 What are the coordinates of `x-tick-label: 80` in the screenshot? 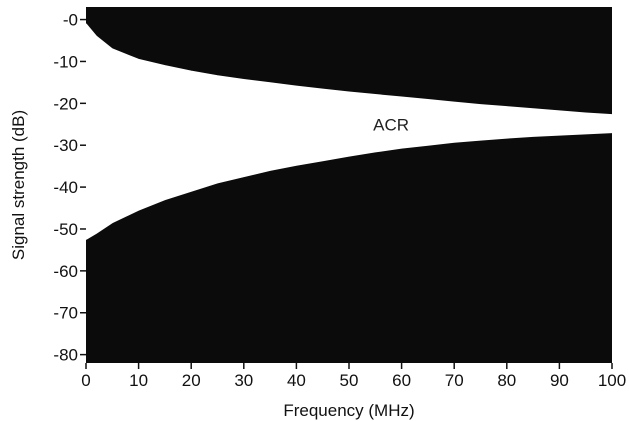 It's located at (506, 380).